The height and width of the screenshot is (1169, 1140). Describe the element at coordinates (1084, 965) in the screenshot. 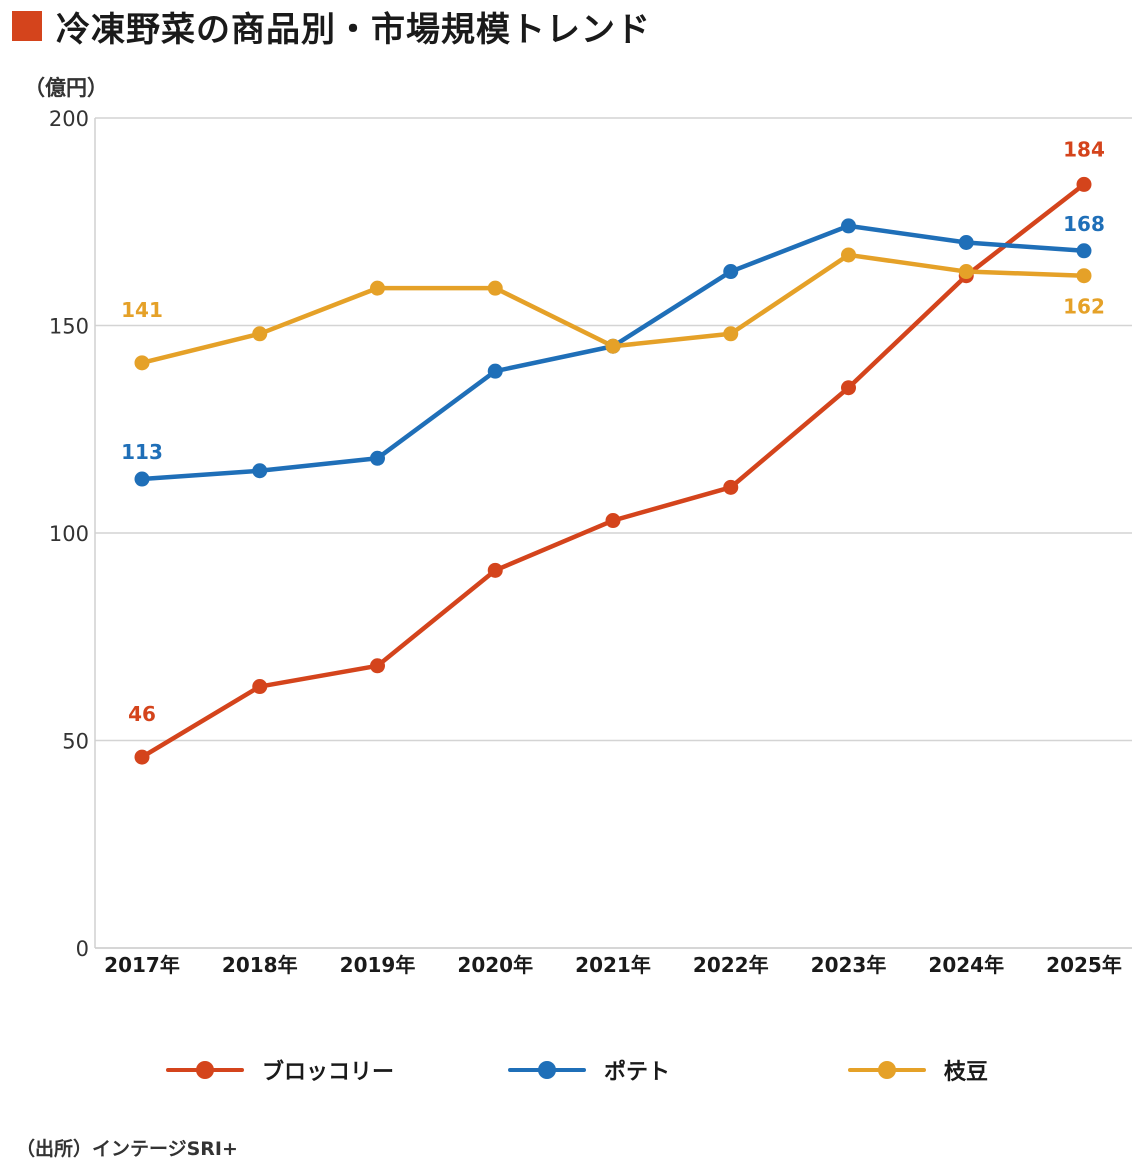

I see `x-tick-label: 2025年` at that location.